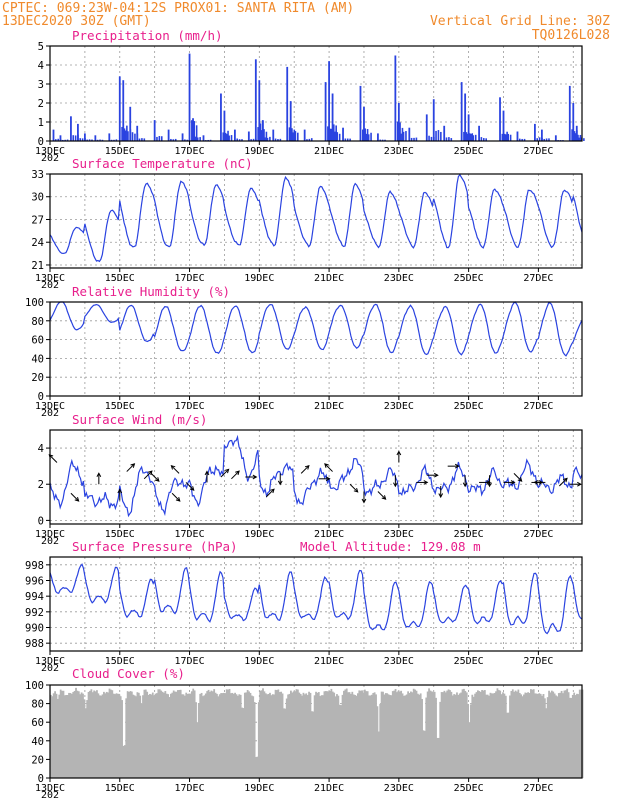  Describe the element at coordinates (120, 278) in the screenshot. I see `temp-xtick-label: 15DEC` at that location.